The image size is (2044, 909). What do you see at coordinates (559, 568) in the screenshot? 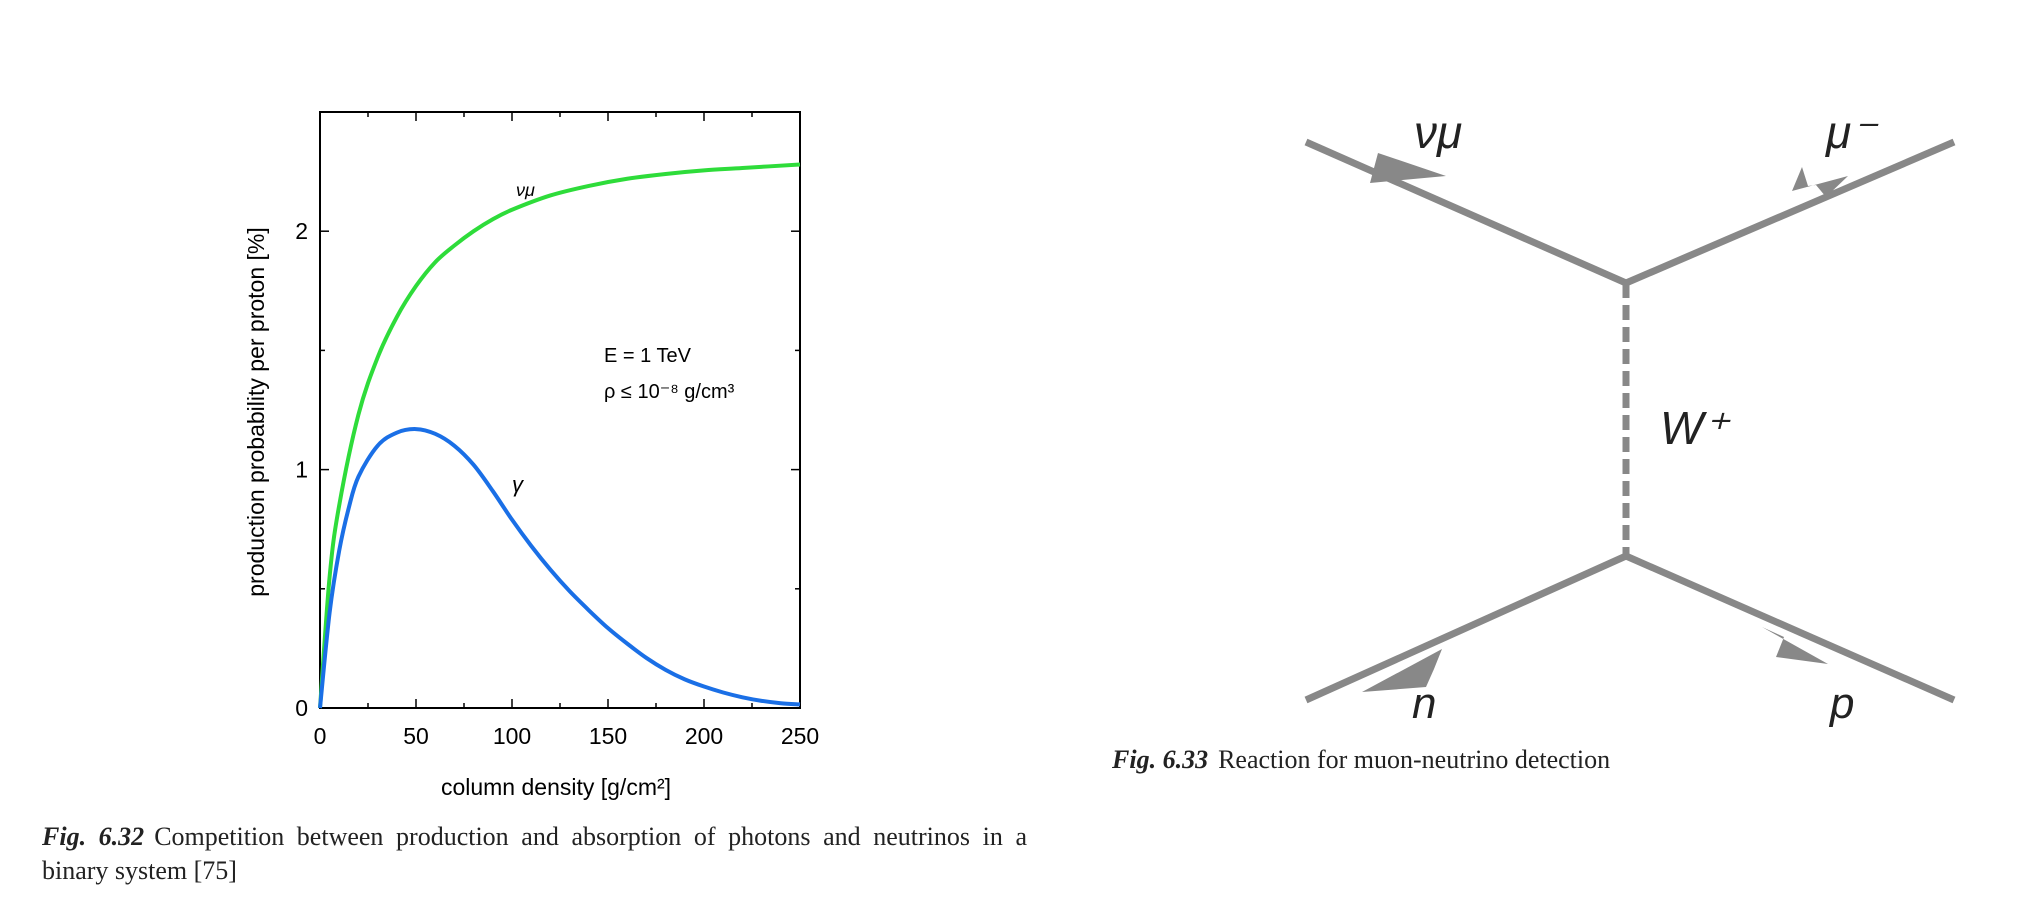
I see `series-line-gamma` at bounding box center [559, 568].